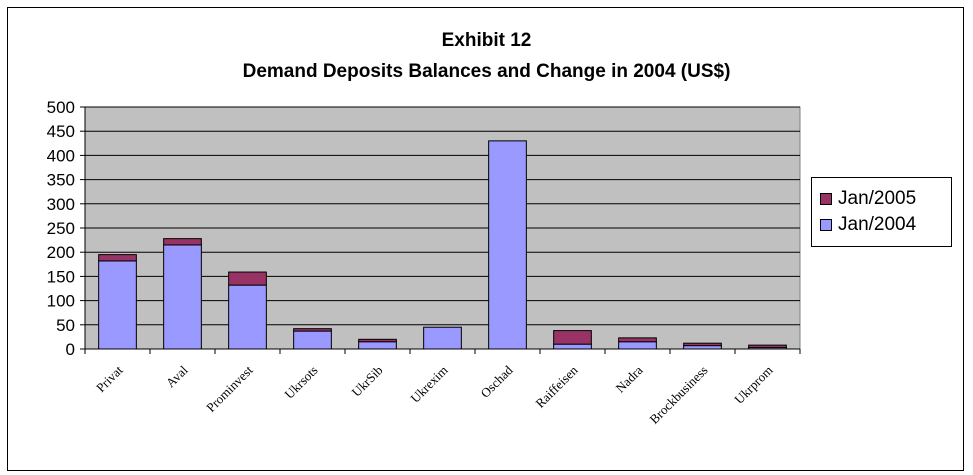  What do you see at coordinates (229, 388) in the screenshot?
I see `x-tick-label: Prominvest` at bounding box center [229, 388].